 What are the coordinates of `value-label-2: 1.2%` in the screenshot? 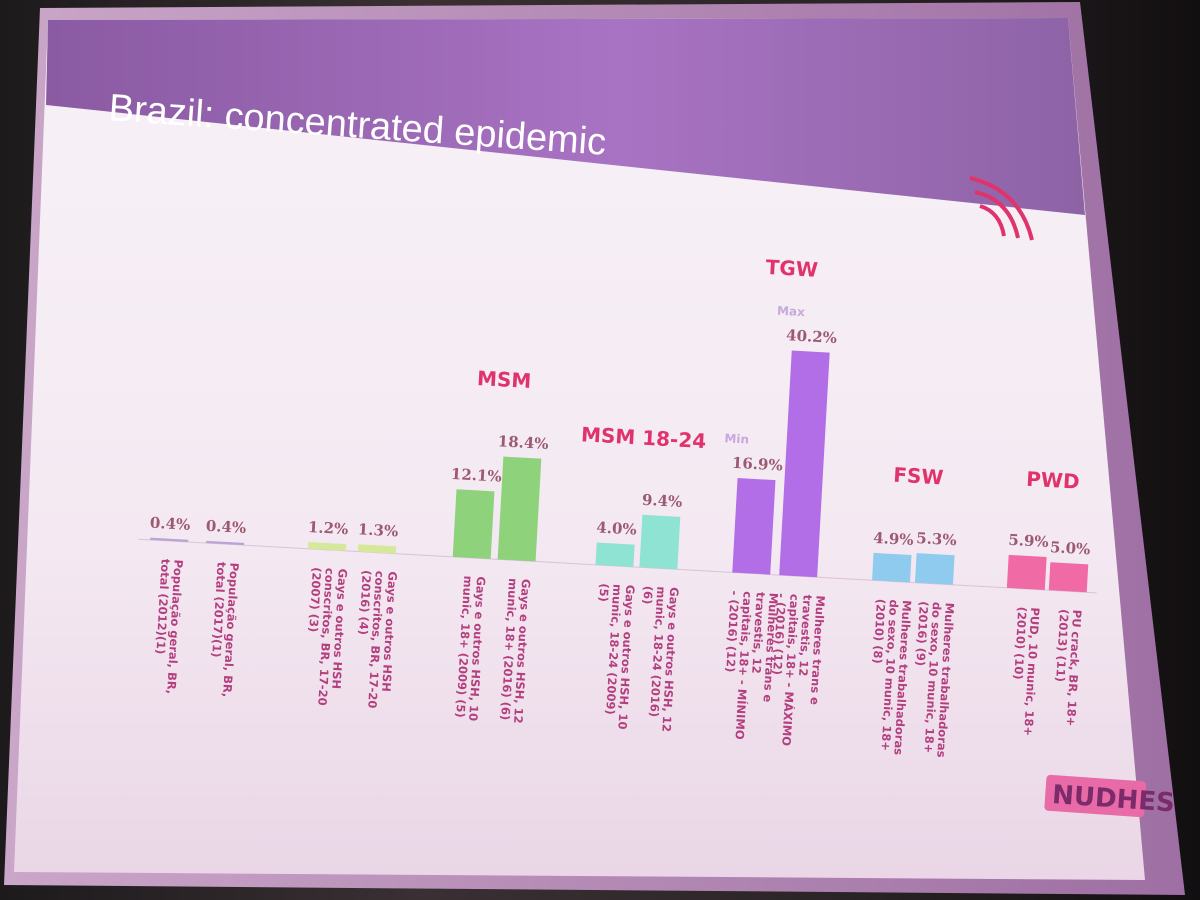 It's located at (327, 528).